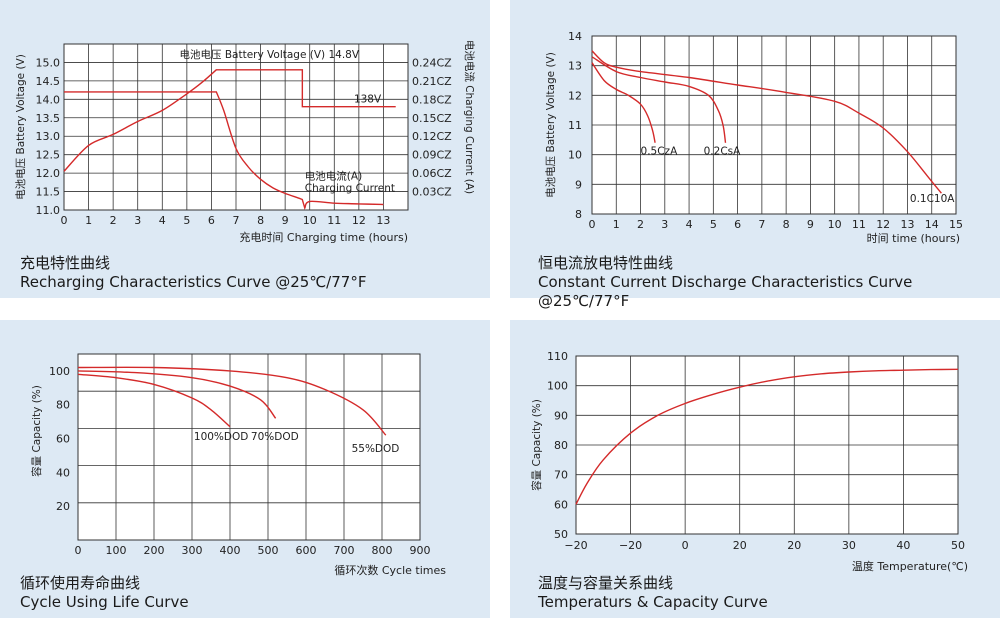 The width and height of the screenshot is (1000, 618). Describe the element at coordinates (48, 81) in the screenshot. I see `y-left-tick-label: 14.5` at that location.